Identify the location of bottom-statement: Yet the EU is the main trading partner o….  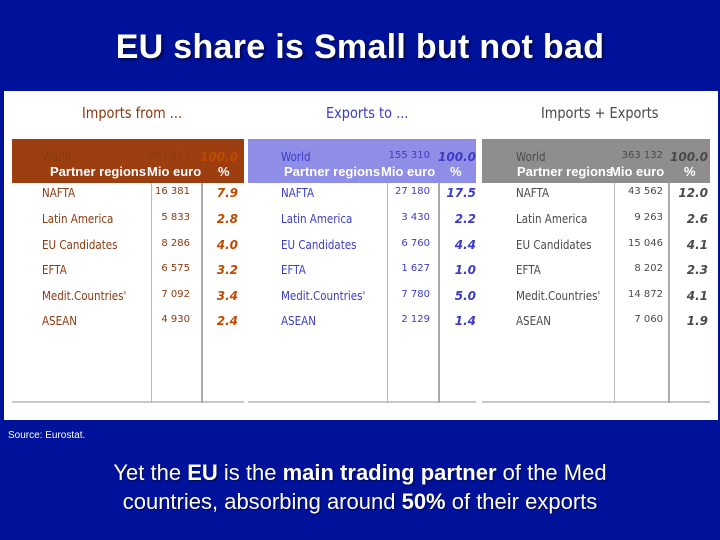
(360, 487).